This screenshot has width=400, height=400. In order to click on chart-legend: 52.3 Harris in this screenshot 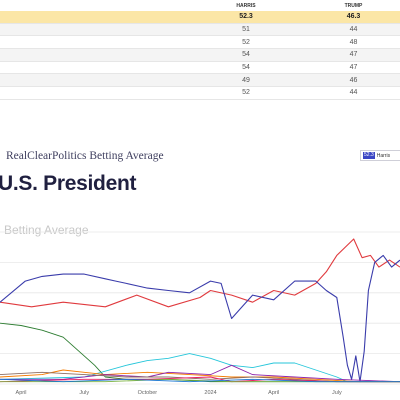, I will do `click(380, 155)`.